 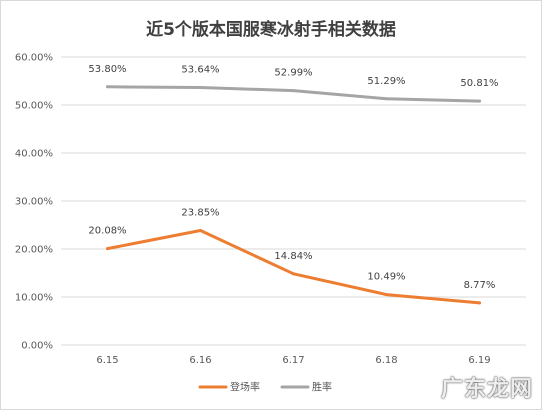 I want to click on x-tick-label: 6.19, so click(x=479, y=360).